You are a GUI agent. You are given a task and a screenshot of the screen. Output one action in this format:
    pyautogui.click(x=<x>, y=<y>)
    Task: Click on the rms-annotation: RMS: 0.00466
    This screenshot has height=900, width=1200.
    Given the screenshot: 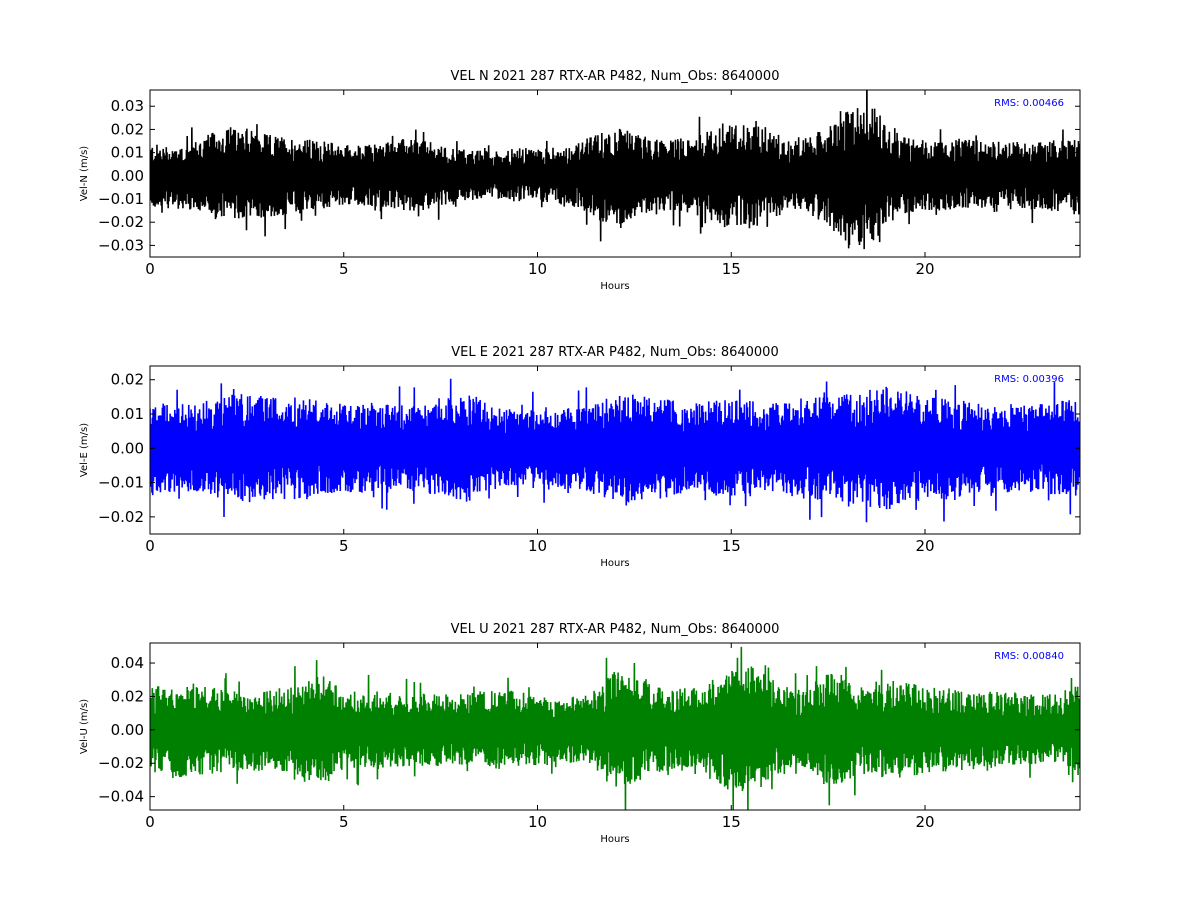 What is the action you would take?
    pyautogui.click(x=1029, y=103)
    